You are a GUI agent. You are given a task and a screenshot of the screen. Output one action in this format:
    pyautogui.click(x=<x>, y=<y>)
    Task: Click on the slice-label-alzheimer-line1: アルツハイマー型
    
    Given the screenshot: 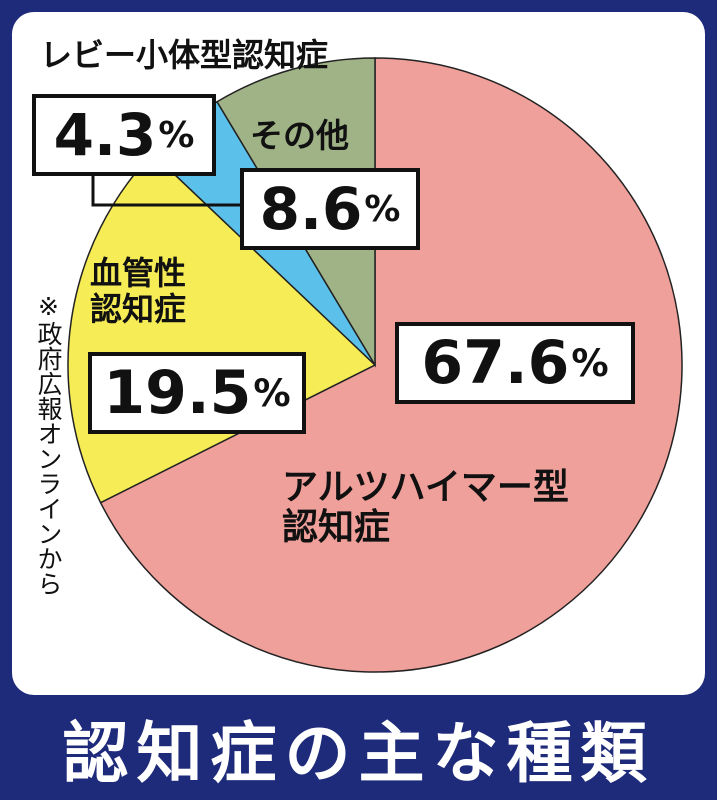 What is the action you would take?
    pyautogui.click(x=425, y=487)
    